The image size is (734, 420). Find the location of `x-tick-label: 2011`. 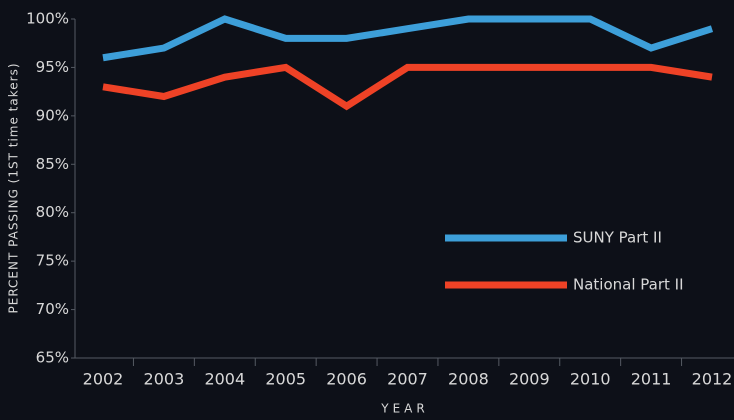

x-tick-label: 2011 is located at coordinates (651, 379).